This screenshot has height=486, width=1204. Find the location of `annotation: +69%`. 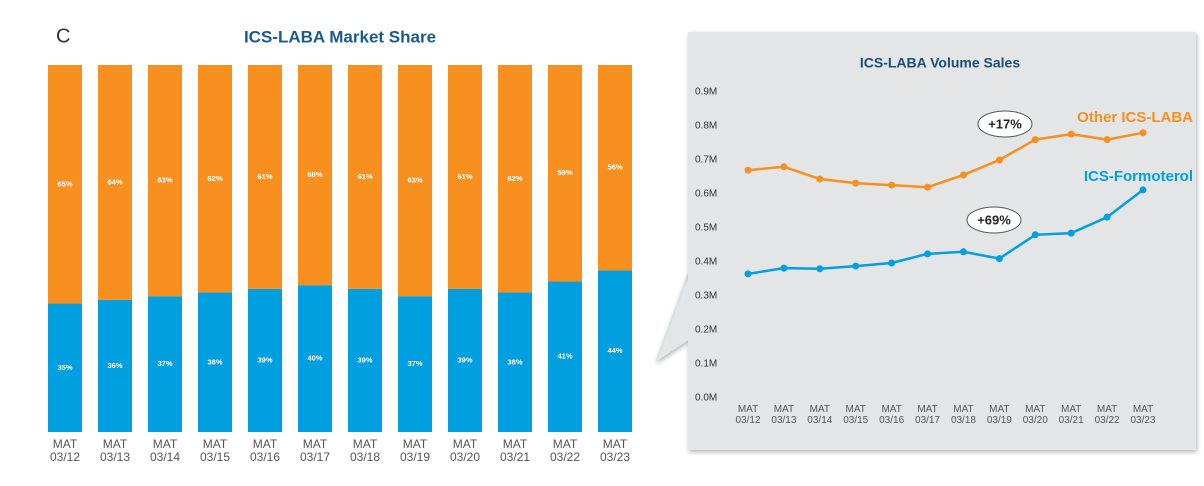

annotation: +69% is located at coordinates (994, 219).